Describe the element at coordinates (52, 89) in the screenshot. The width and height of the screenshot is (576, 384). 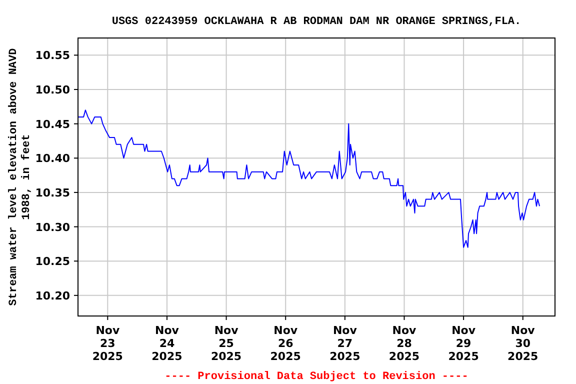
I see `y-tick-label: 10.50` at that location.